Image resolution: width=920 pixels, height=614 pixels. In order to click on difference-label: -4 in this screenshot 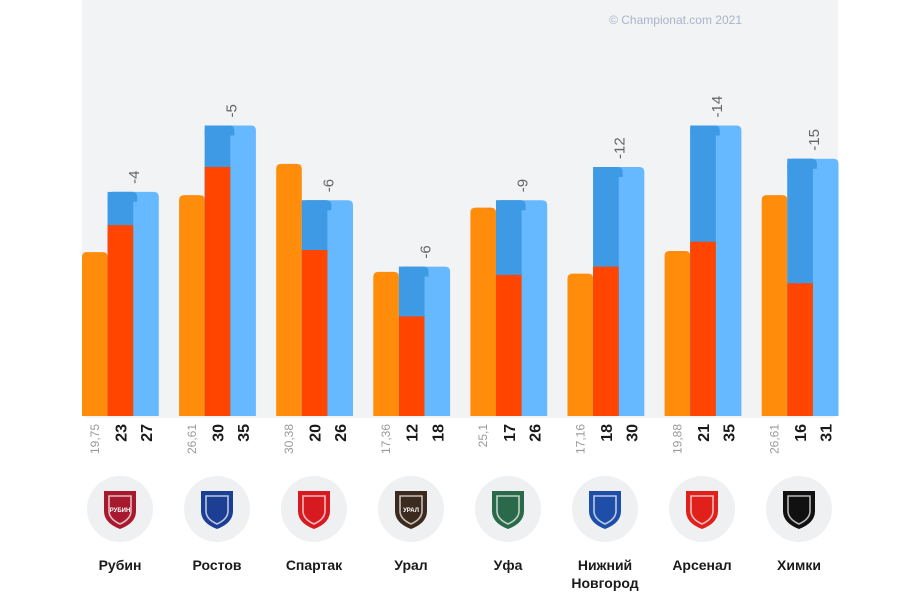, I will do `click(134, 177)`.